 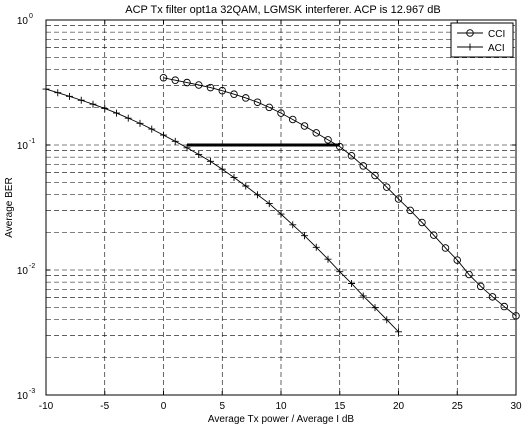 I want to click on legend-label-aci: ACI, so click(x=496, y=48).